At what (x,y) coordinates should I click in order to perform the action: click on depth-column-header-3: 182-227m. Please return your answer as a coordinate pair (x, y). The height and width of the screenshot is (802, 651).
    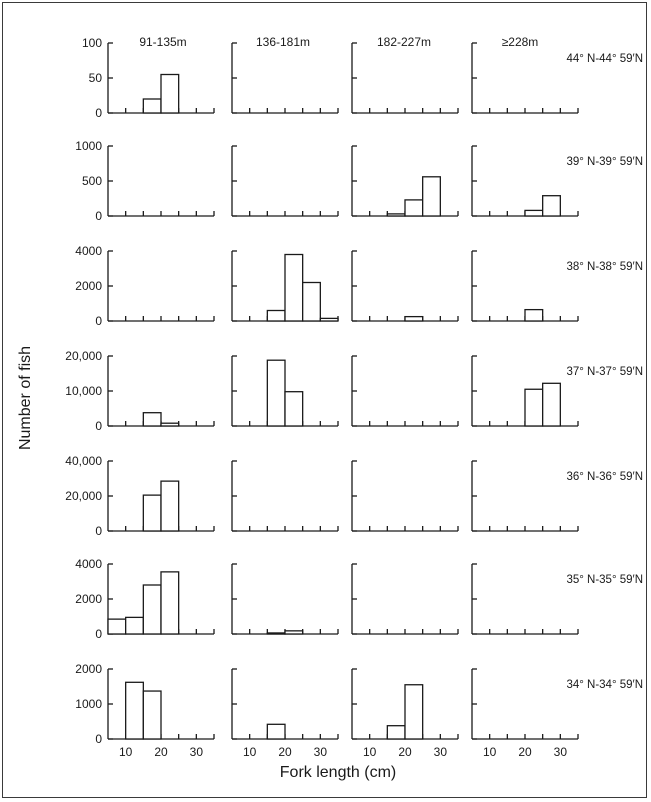
    Looking at the image, I should click on (404, 42).